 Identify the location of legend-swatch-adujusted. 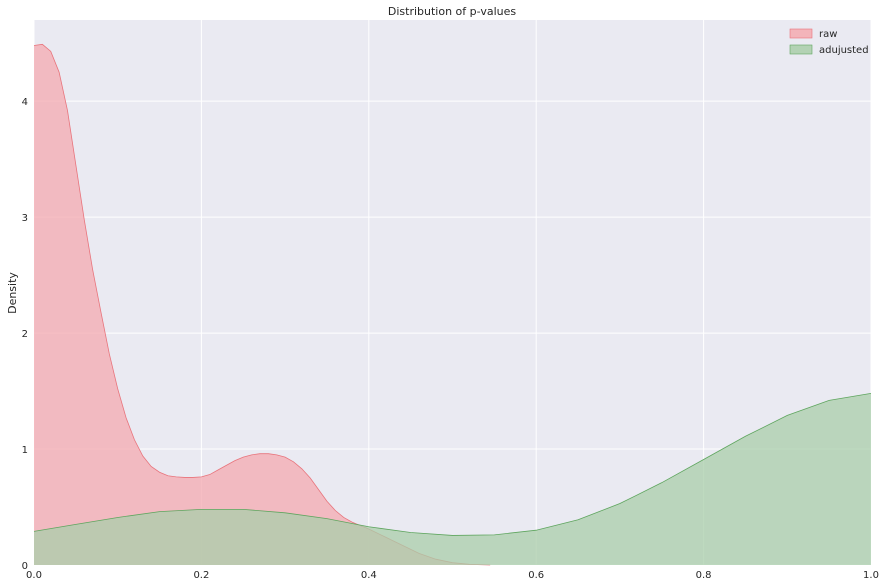
(801, 49).